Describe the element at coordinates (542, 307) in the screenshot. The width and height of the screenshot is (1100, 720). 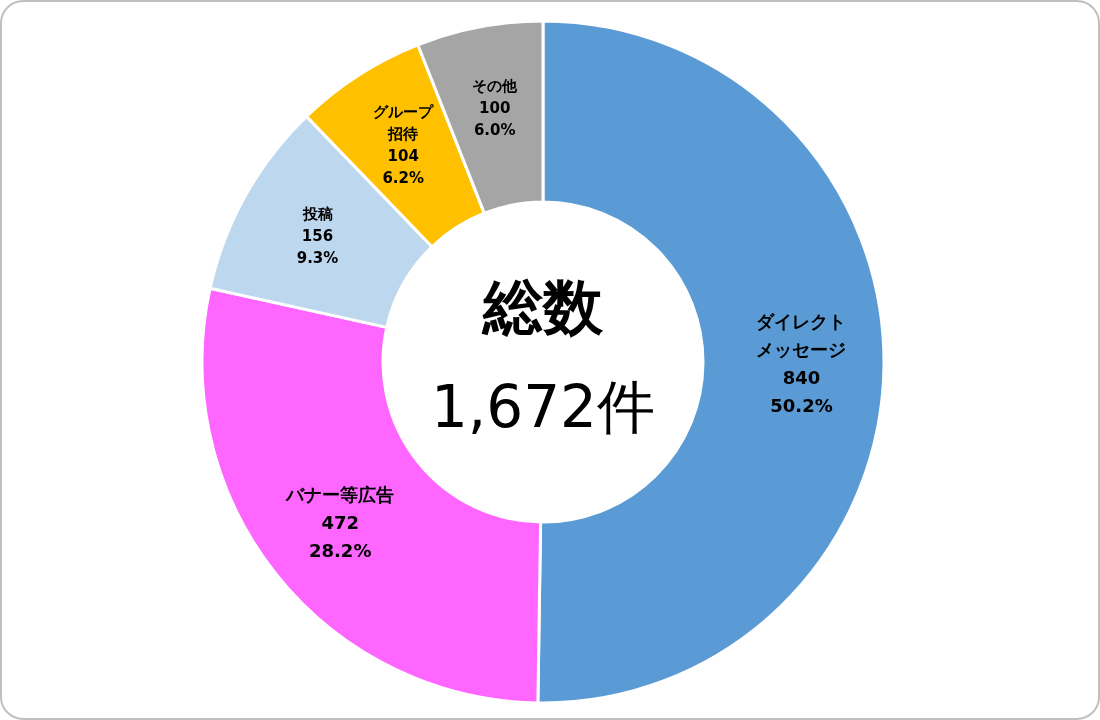
I see `text: 総数` at that location.